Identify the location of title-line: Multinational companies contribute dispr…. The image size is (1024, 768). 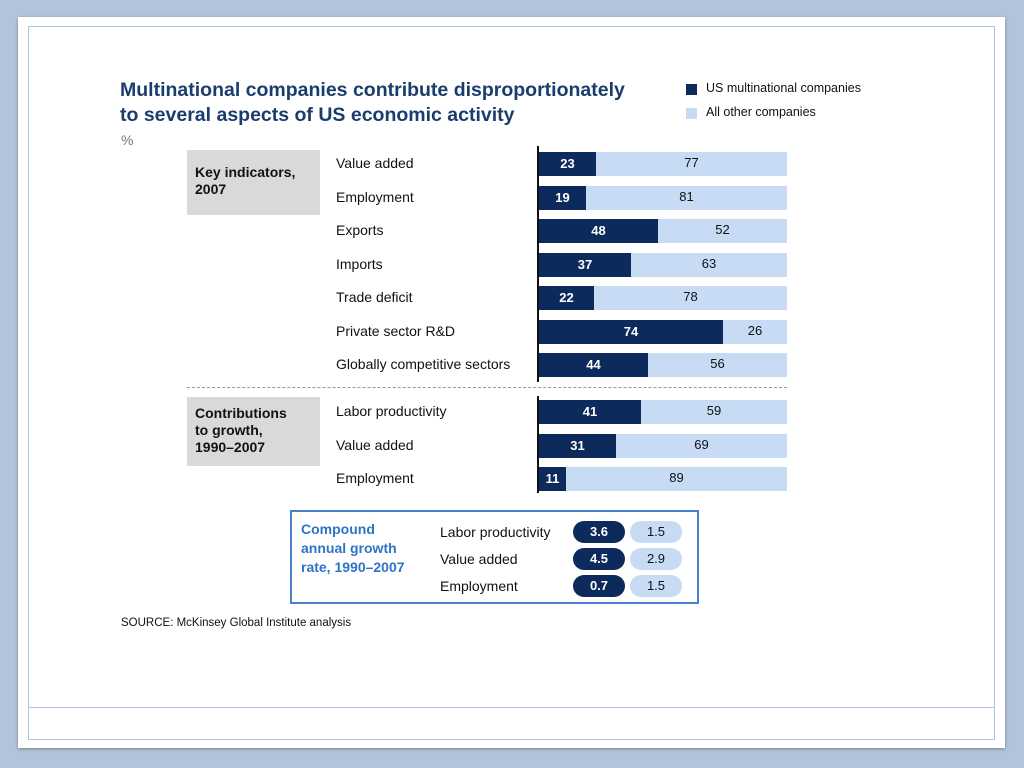
(372, 90).